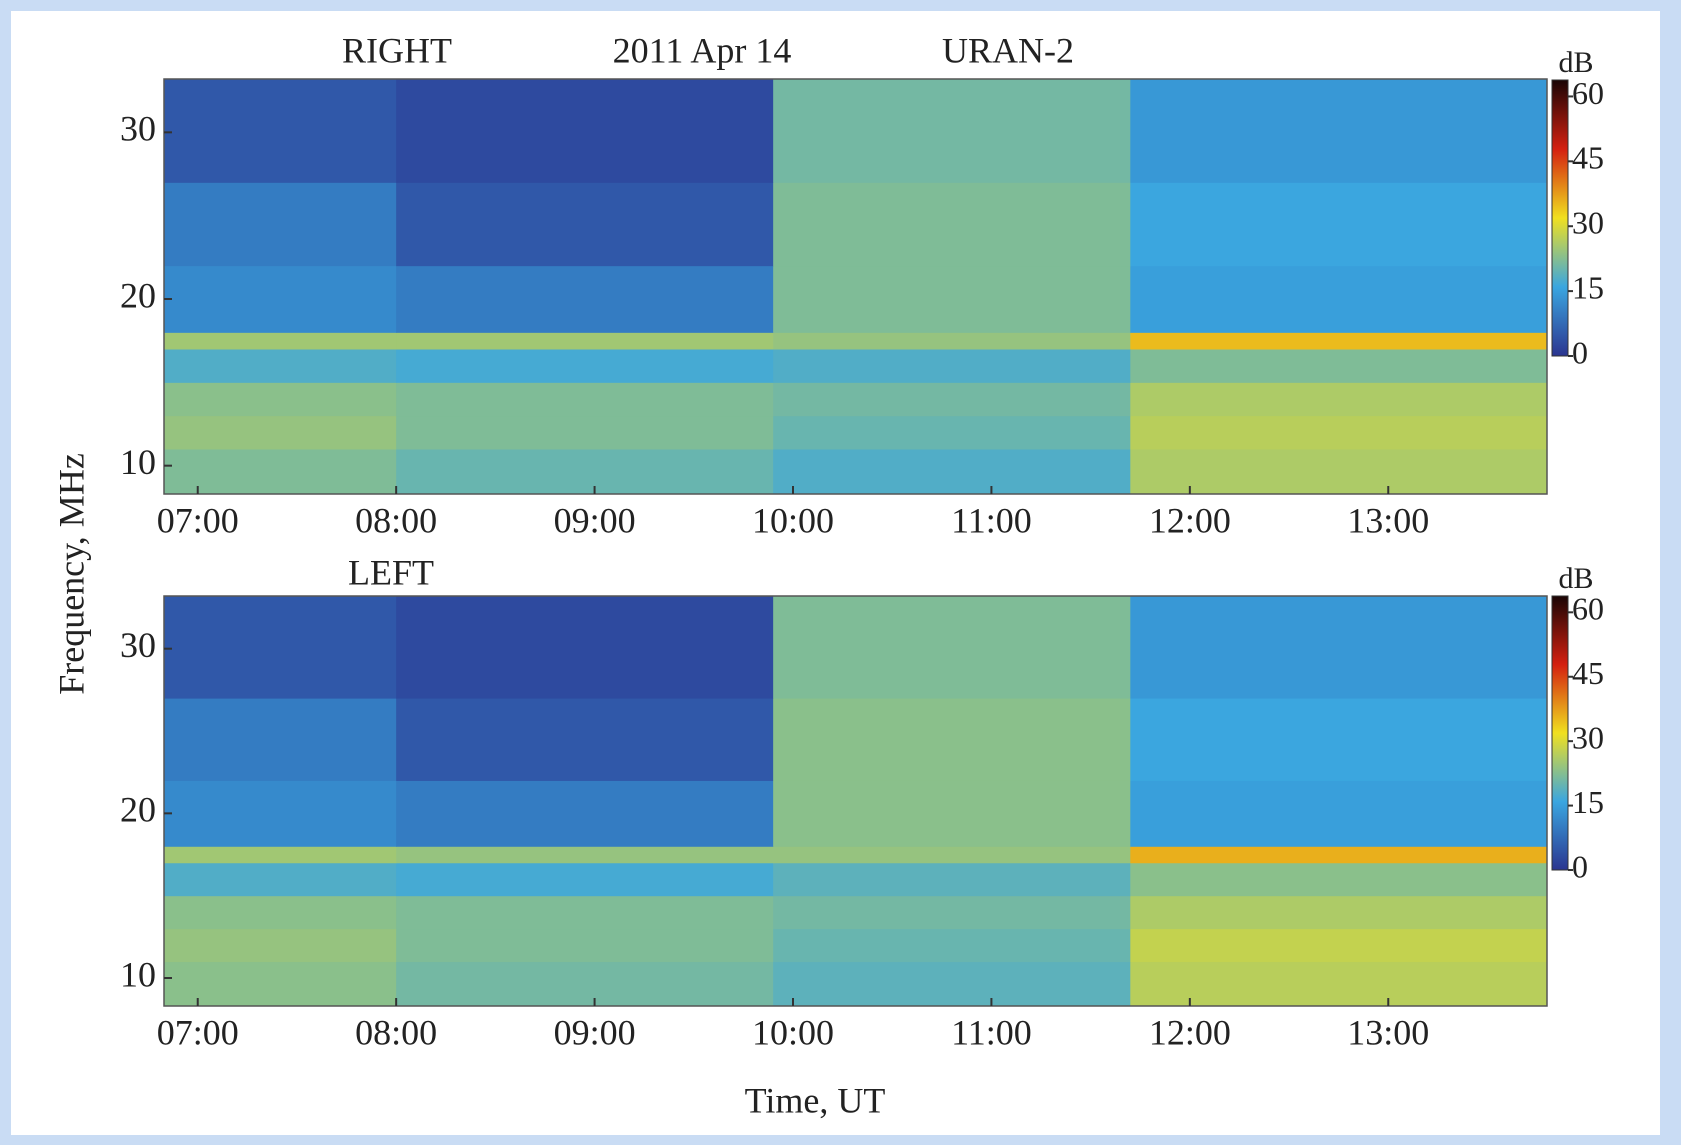 This screenshot has height=1145, width=1681. I want to click on annotation: 2011 Apr 14, so click(702, 50).